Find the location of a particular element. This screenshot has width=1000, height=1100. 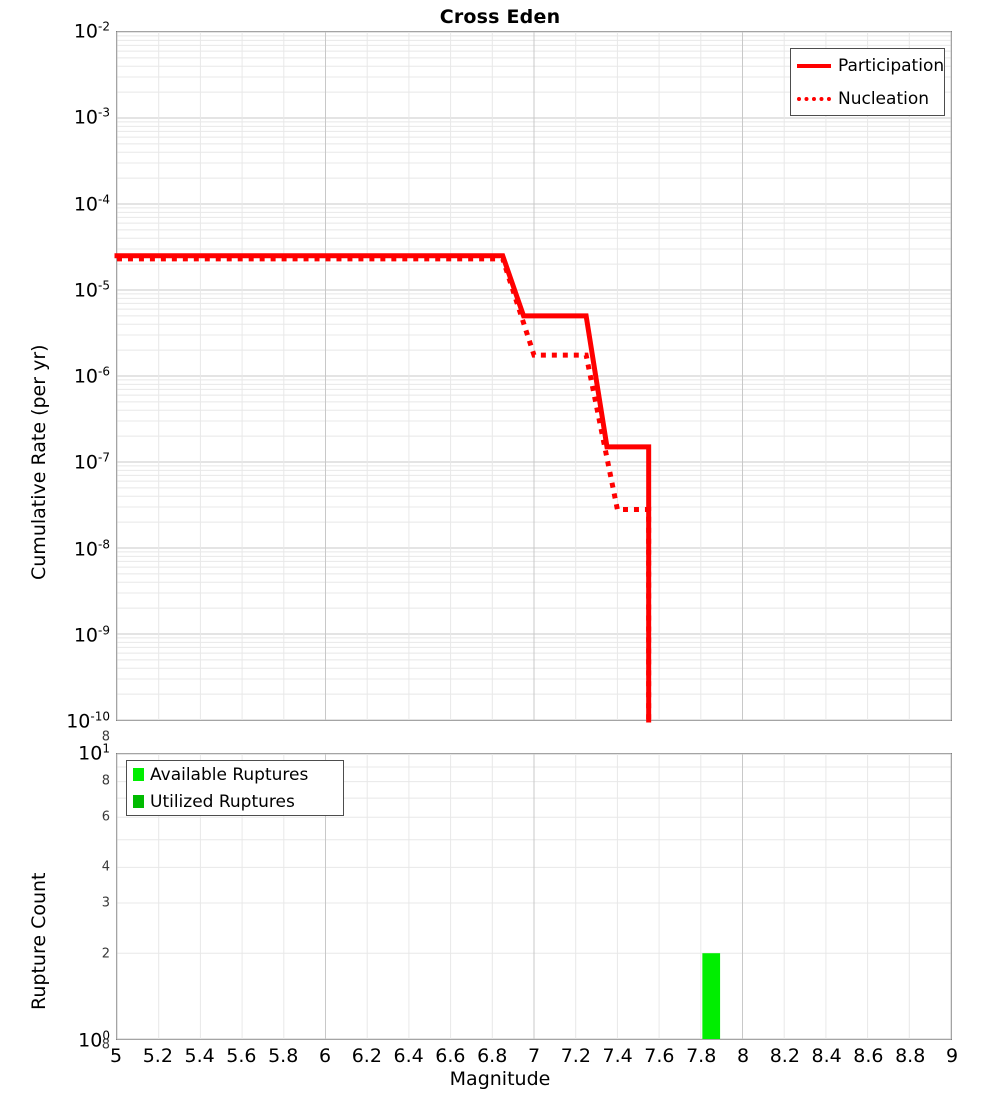

x-tick-label: 6.6 is located at coordinates (450, 1056).